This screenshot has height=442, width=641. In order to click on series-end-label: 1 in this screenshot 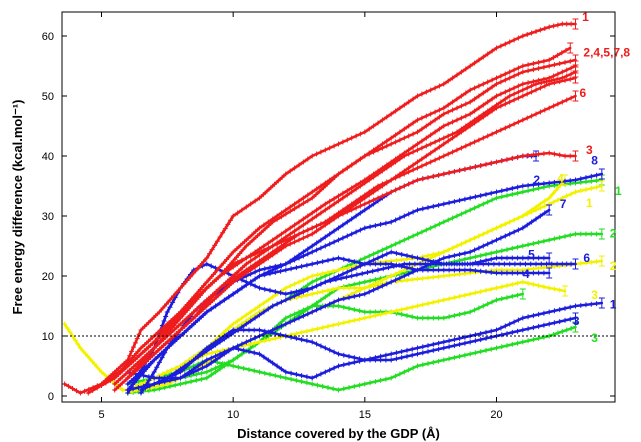, I will do `click(589, 203)`.